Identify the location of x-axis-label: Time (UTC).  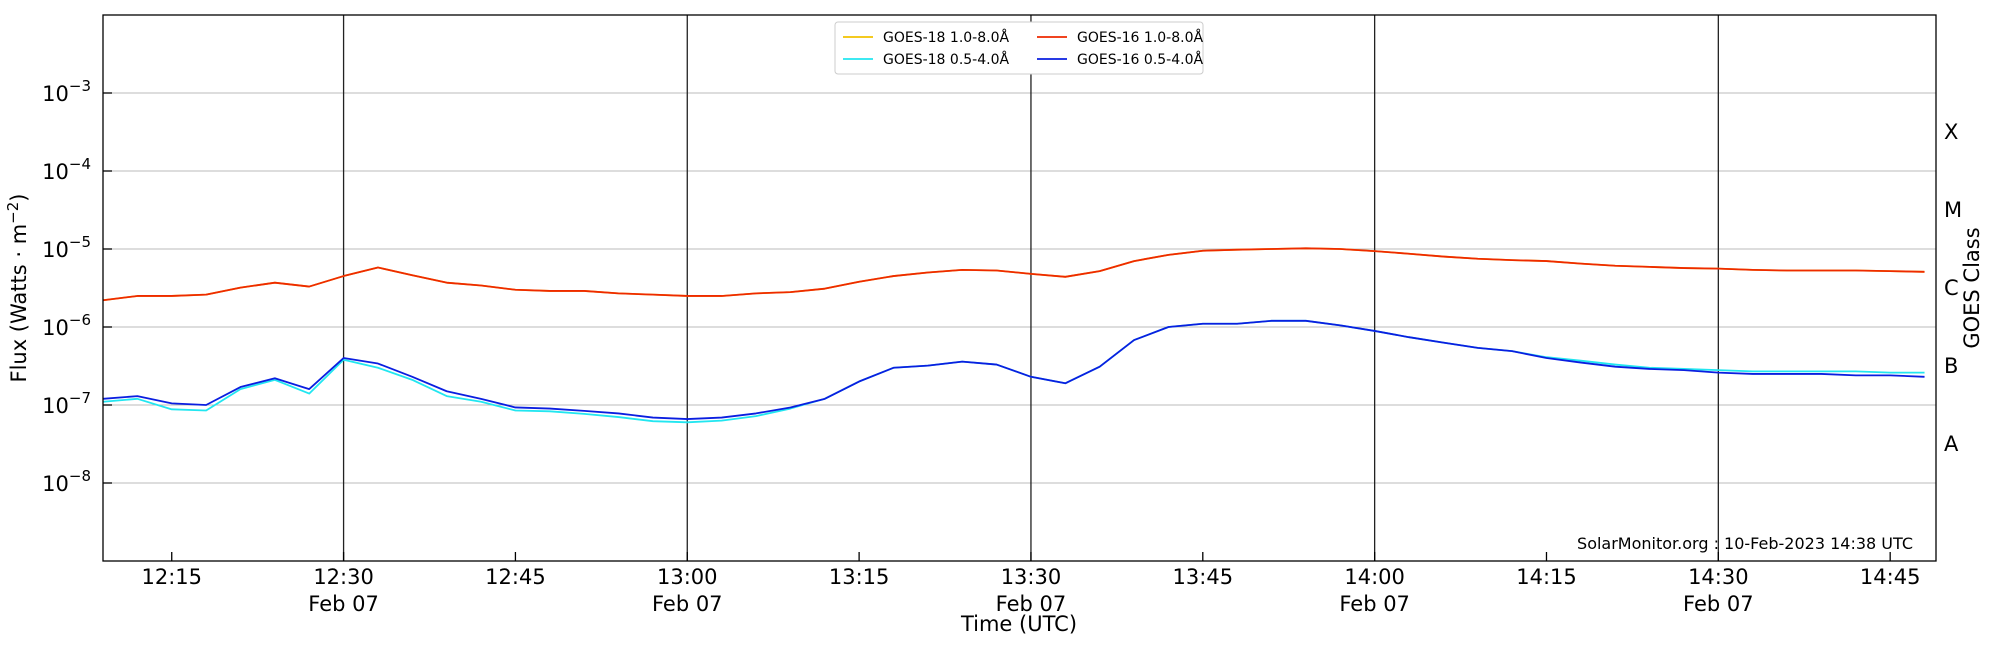
(1018, 624).